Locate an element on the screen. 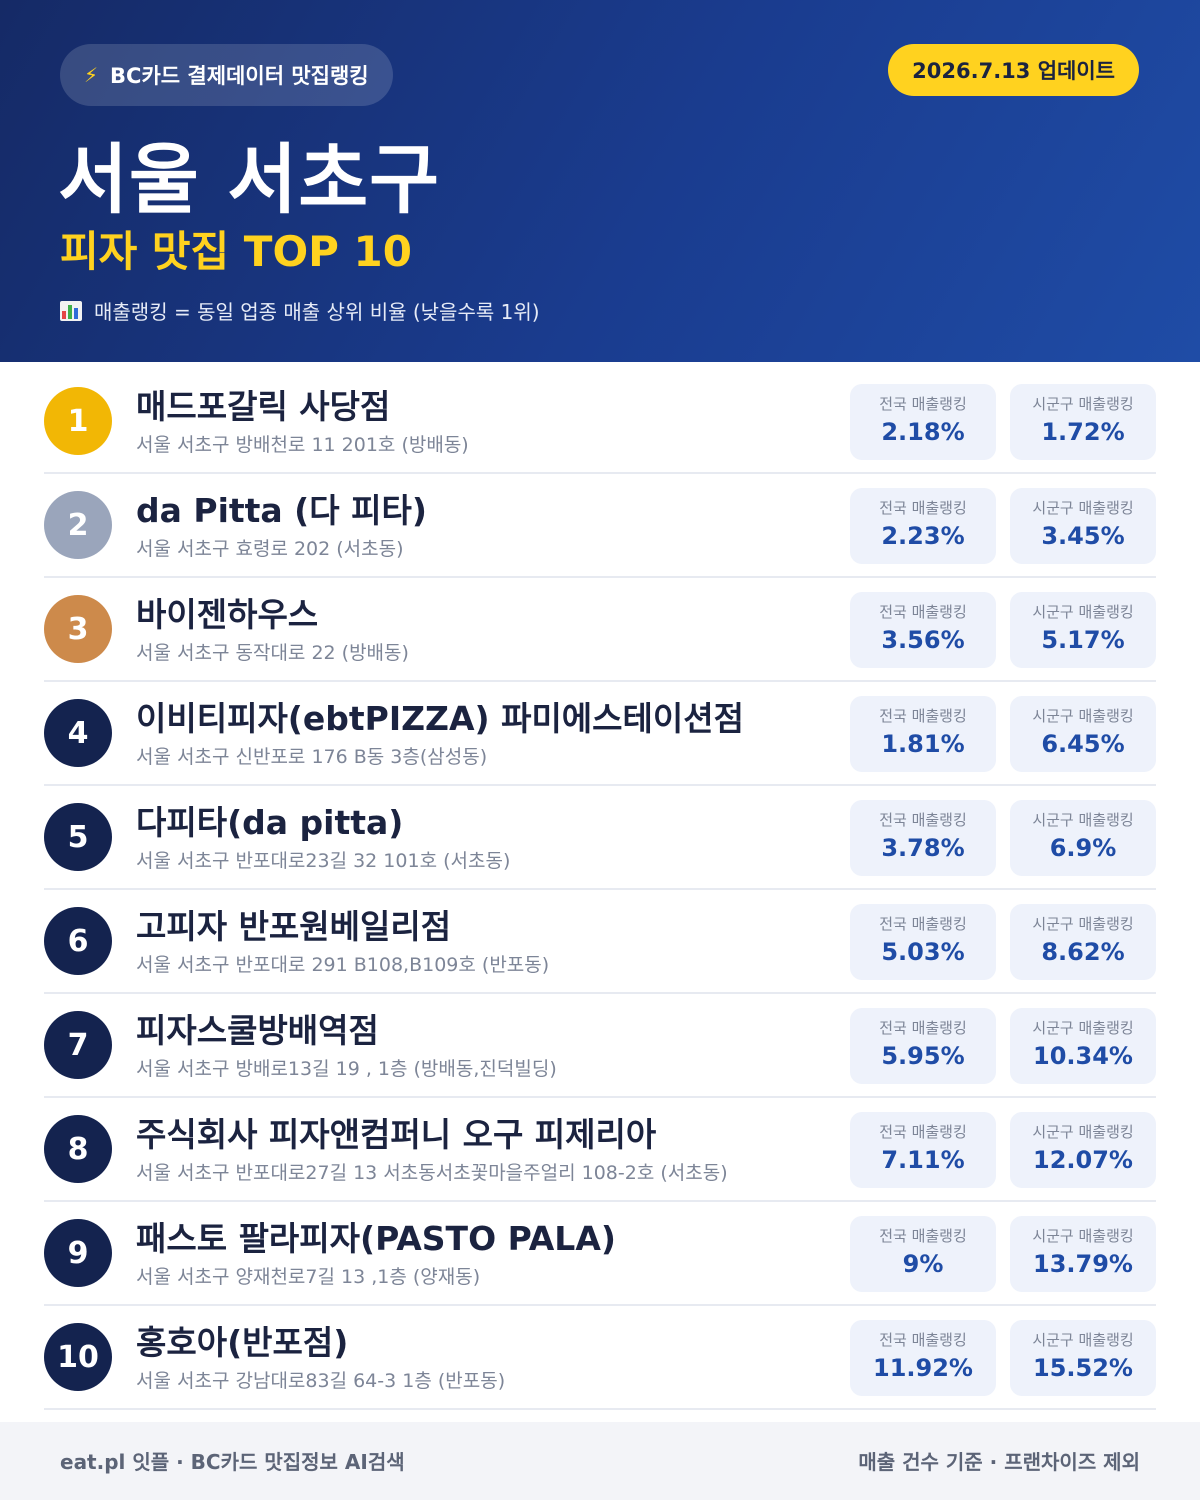  district-rank-box: 시군구 매출랭킹 13.79% is located at coordinates (1083, 1254).